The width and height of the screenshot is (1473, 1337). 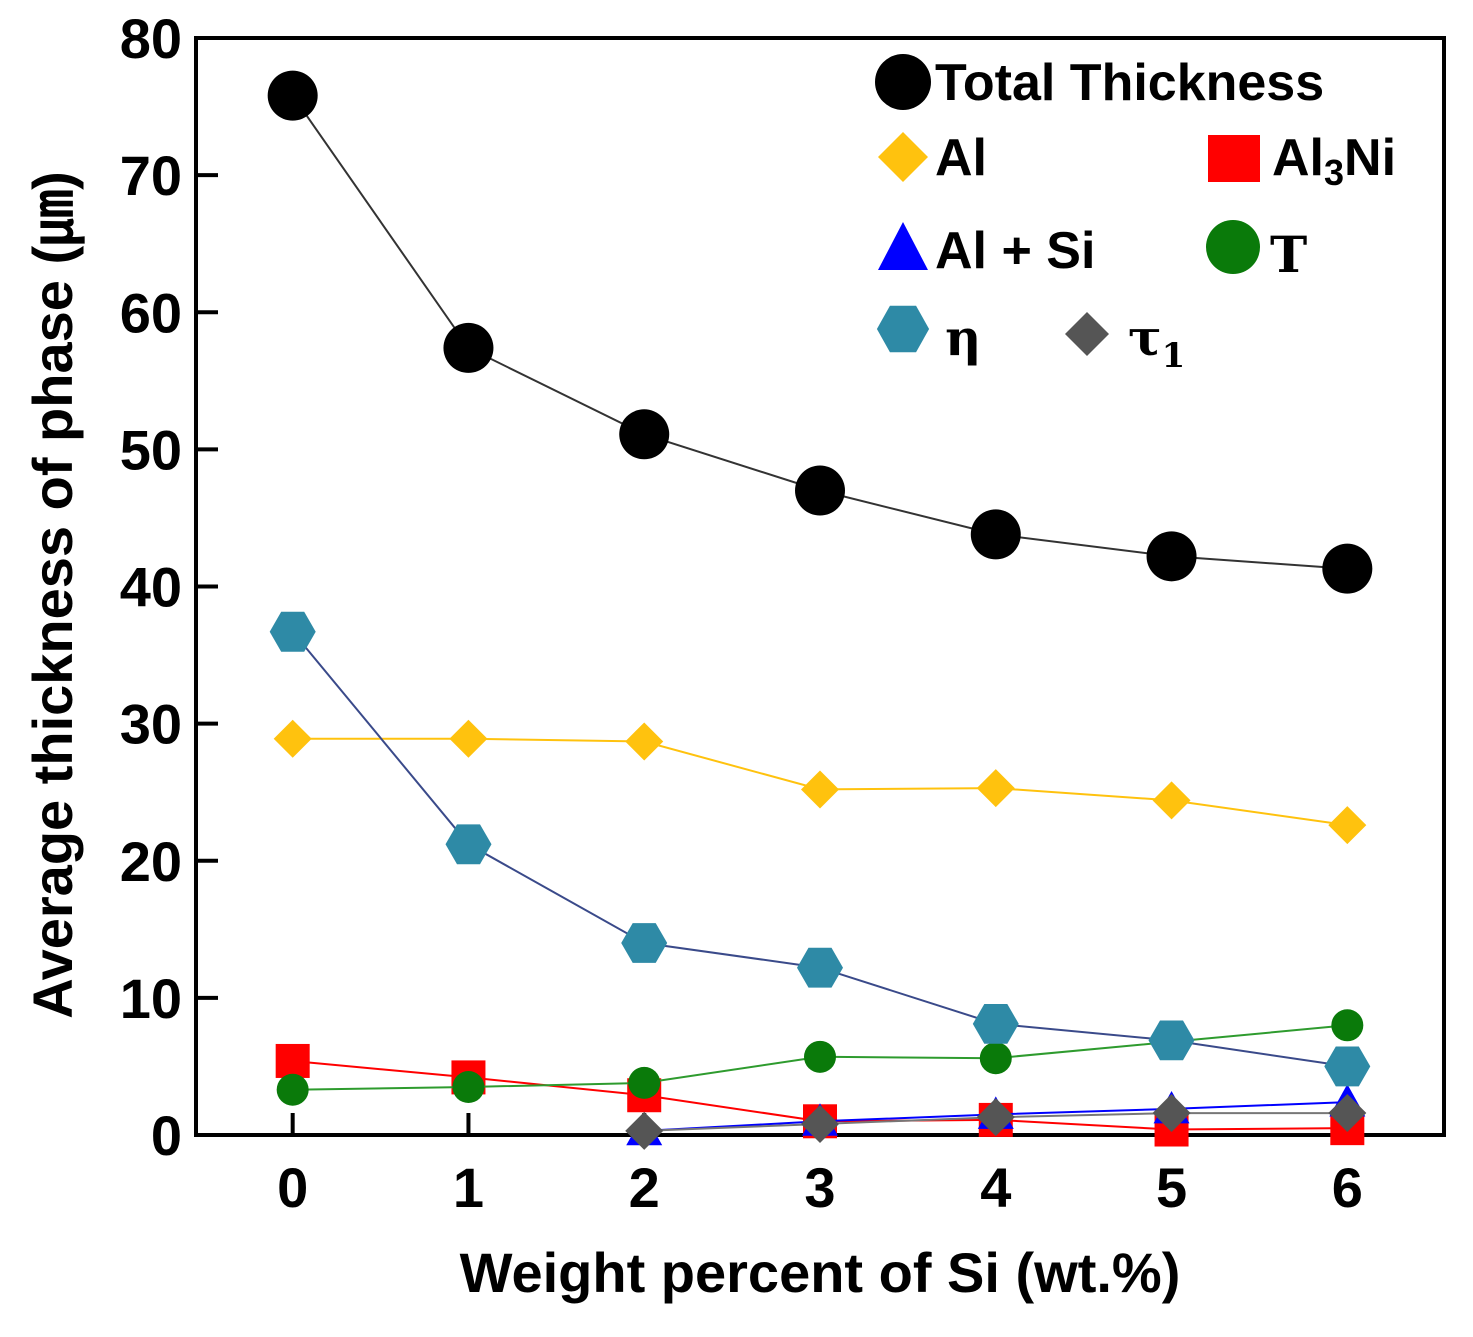 I want to click on y-axis-title: Average thickness of phase (㎛), so click(x=53, y=595).